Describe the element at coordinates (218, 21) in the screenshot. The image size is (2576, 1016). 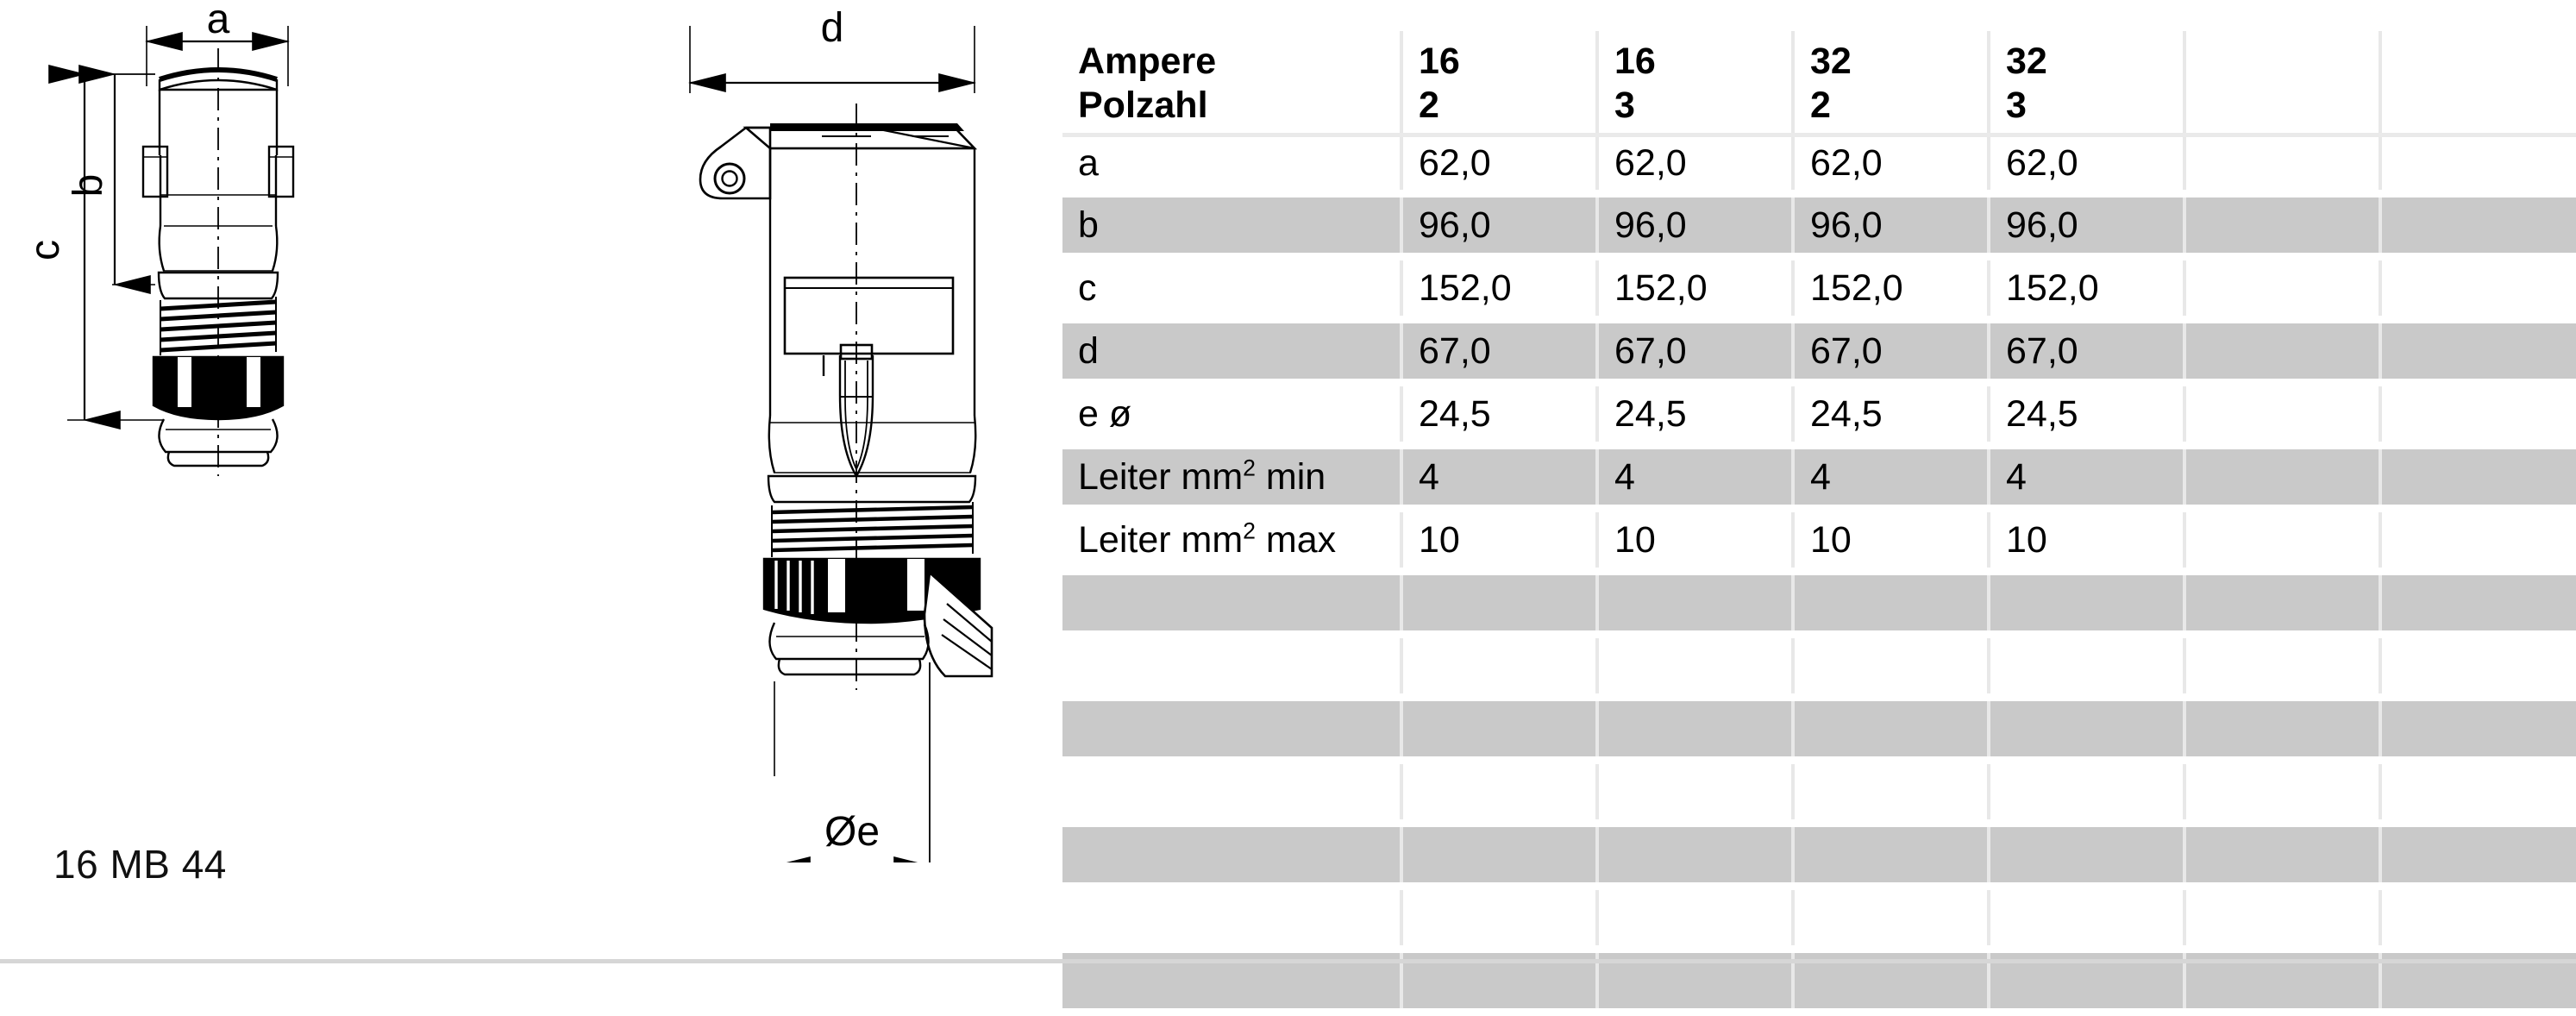
I see `dimension-label-a: a` at that location.